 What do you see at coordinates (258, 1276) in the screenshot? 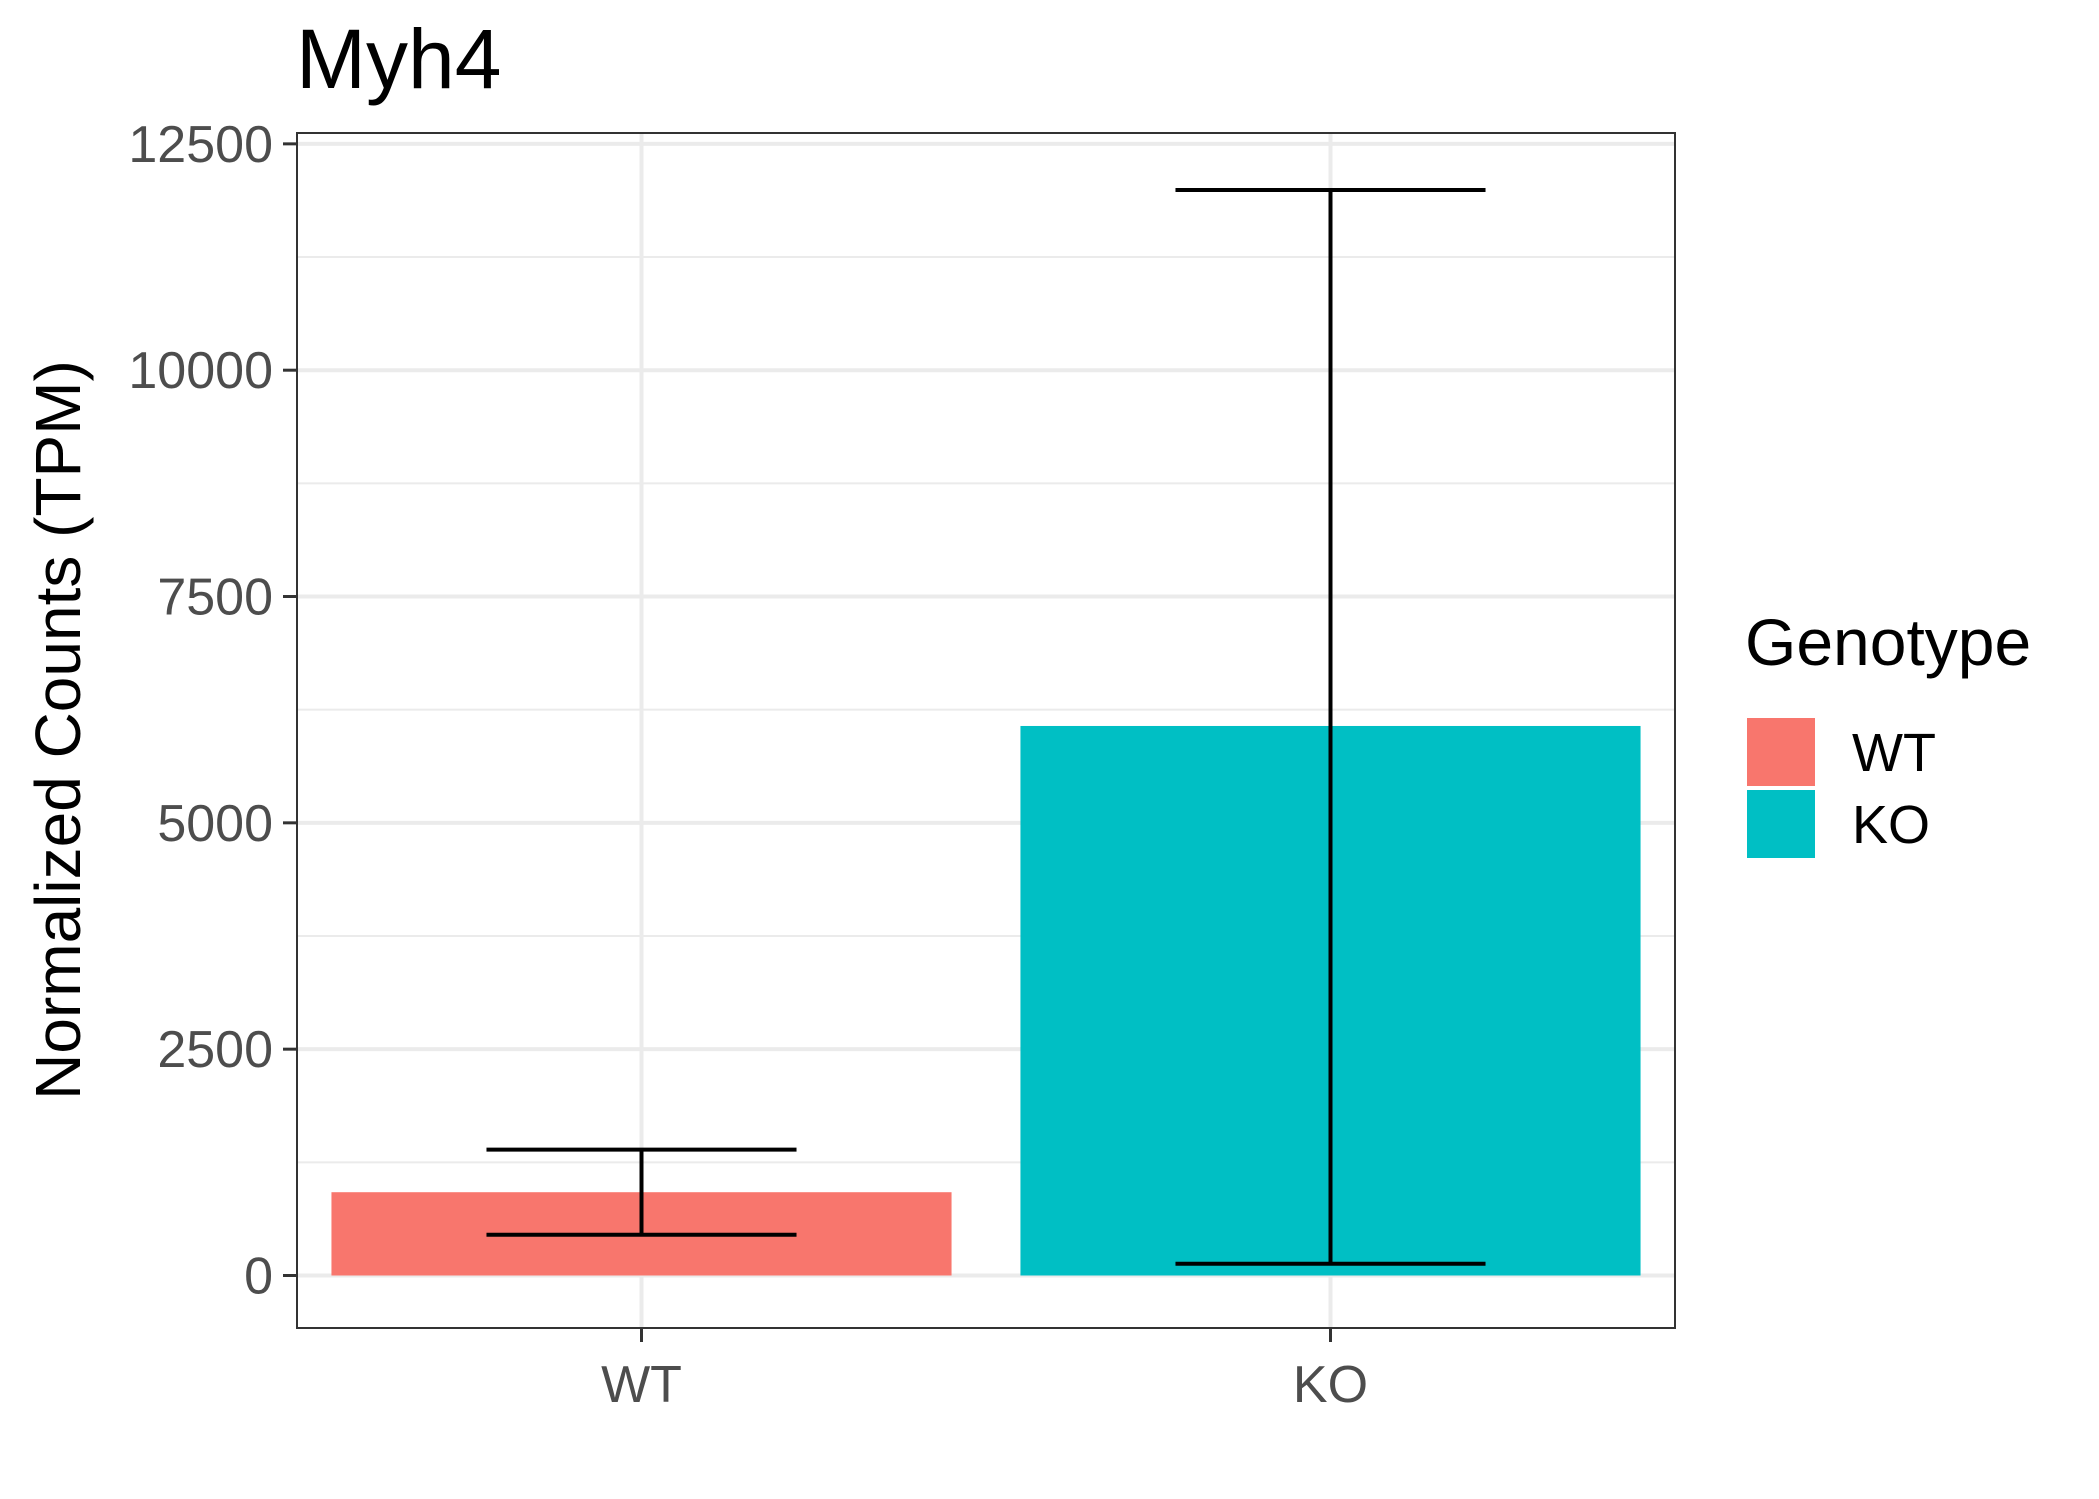
I see `y-tick-label: 0` at bounding box center [258, 1276].